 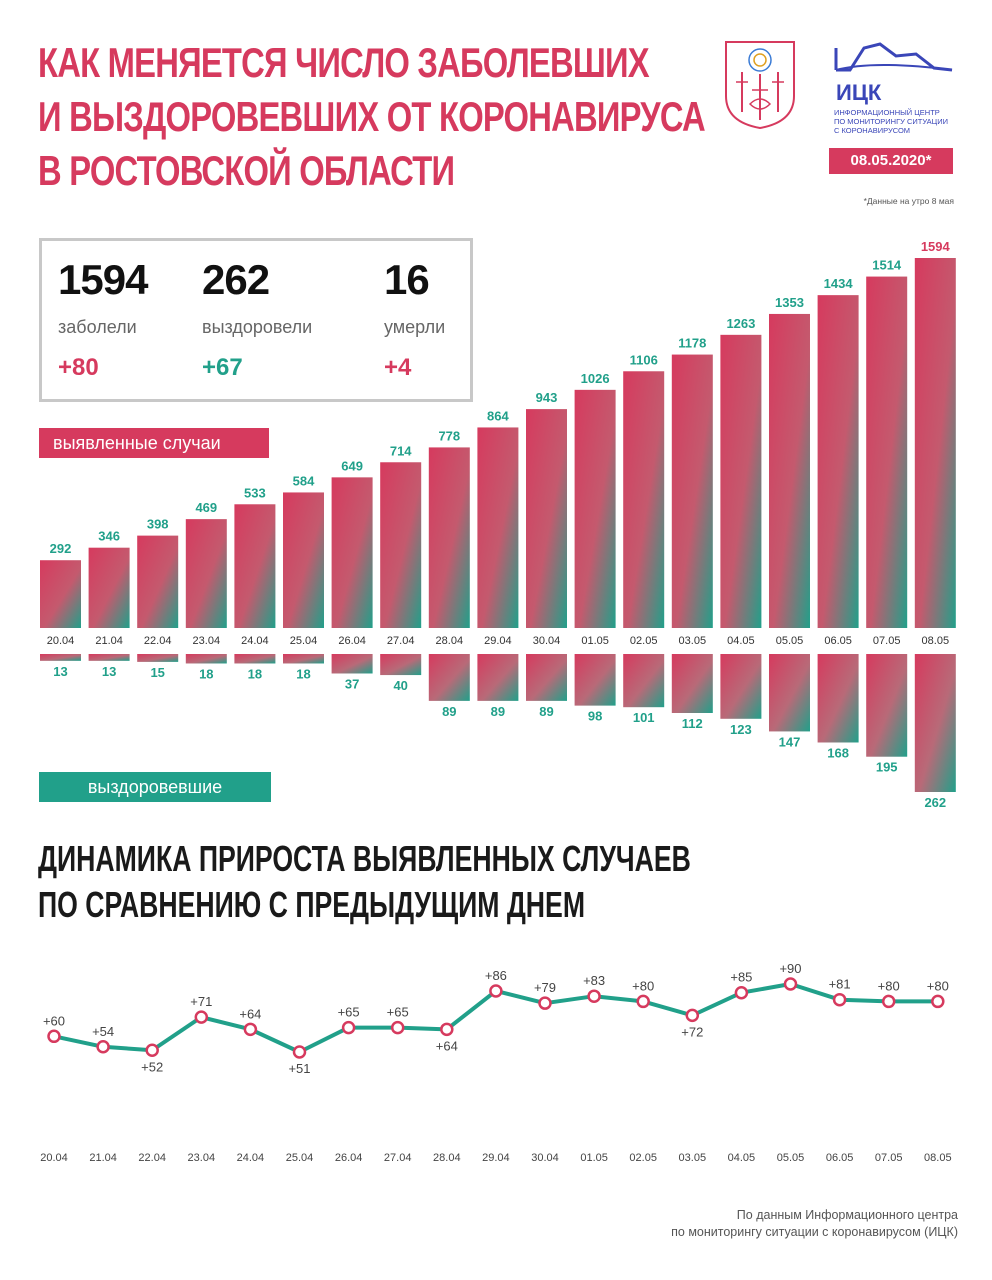 What do you see at coordinates (498, 641) in the screenshot?
I see `date-tick-label: 29.04` at bounding box center [498, 641].